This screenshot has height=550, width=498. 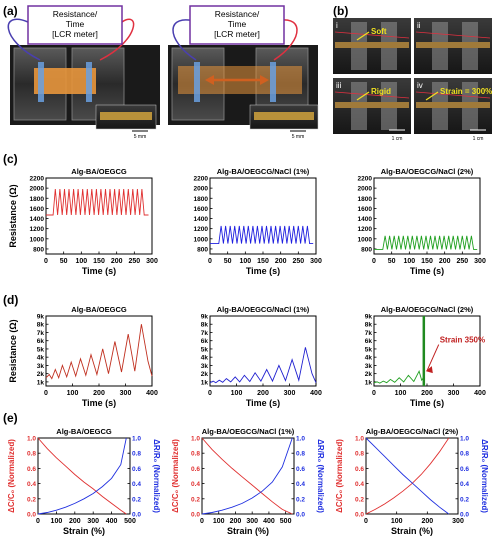 What do you see at coordinates (484, 476) in the screenshot?
I see `y-axis-label-right: ΔR/R₀ (Normalized)` at bounding box center [484, 476].